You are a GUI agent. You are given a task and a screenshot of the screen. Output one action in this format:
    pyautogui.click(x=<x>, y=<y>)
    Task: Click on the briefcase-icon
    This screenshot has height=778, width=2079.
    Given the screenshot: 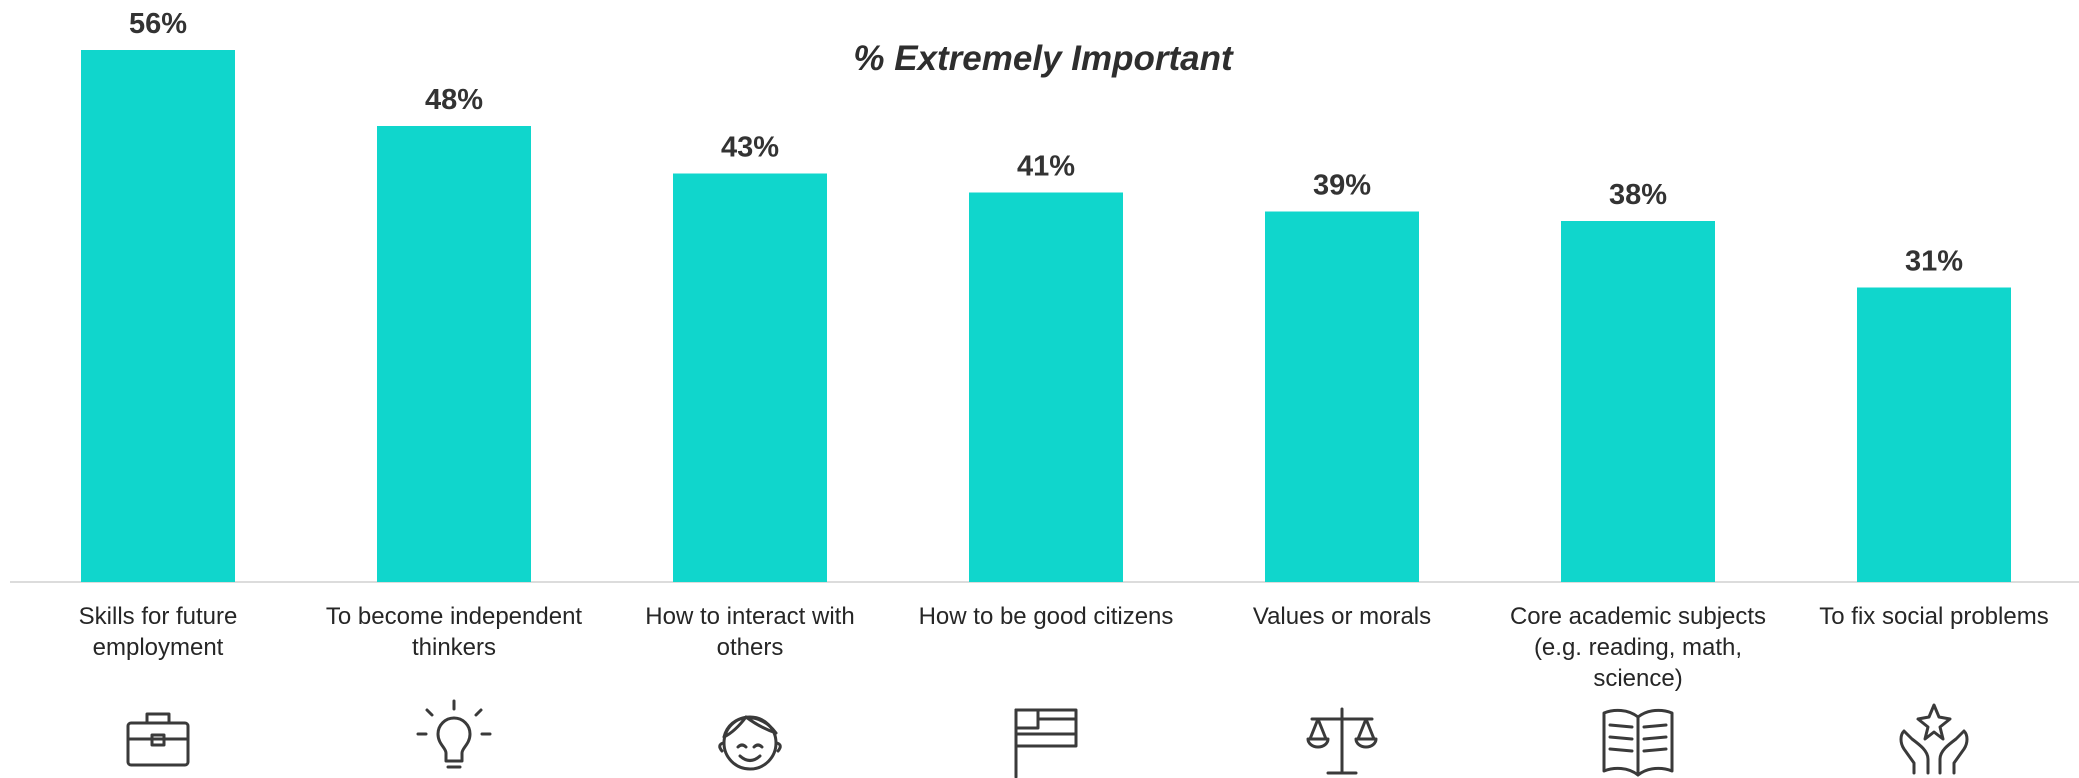 What is the action you would take?
    pyautogui.click(x=158, y=739)
    